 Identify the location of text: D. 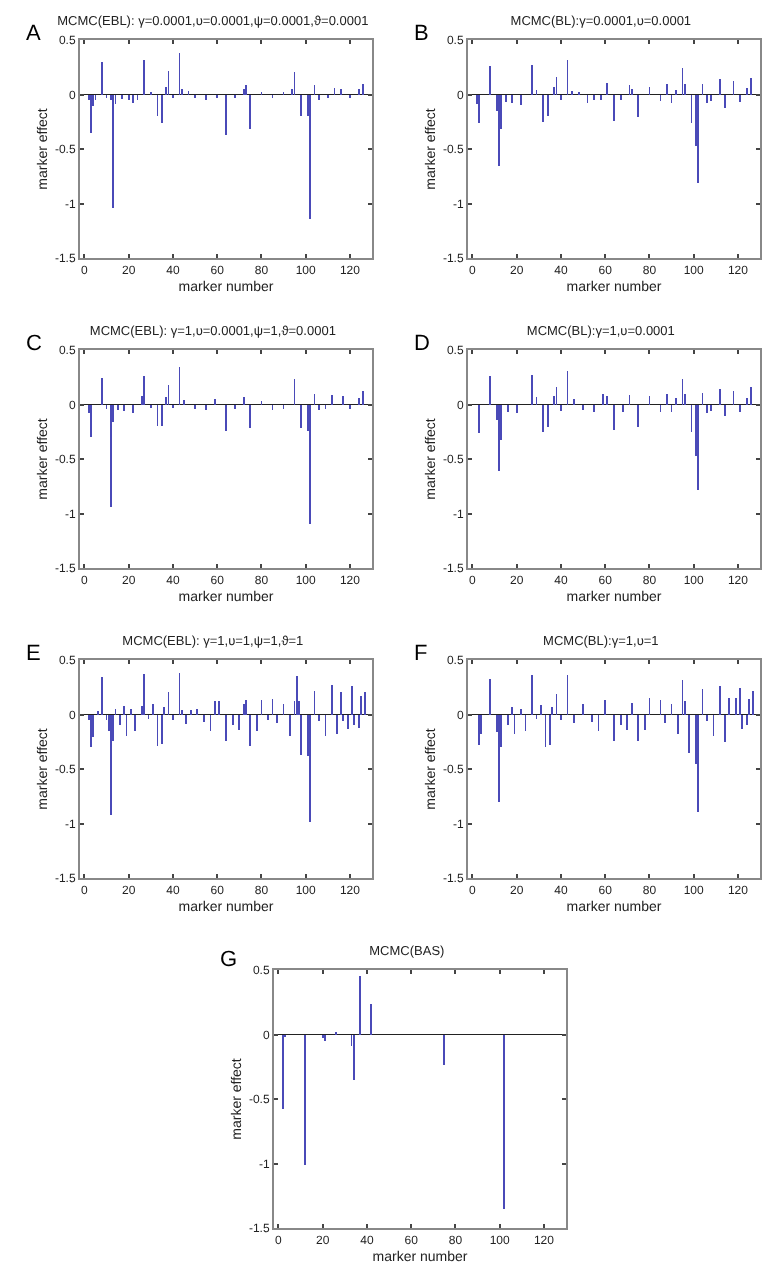
(421, 344).